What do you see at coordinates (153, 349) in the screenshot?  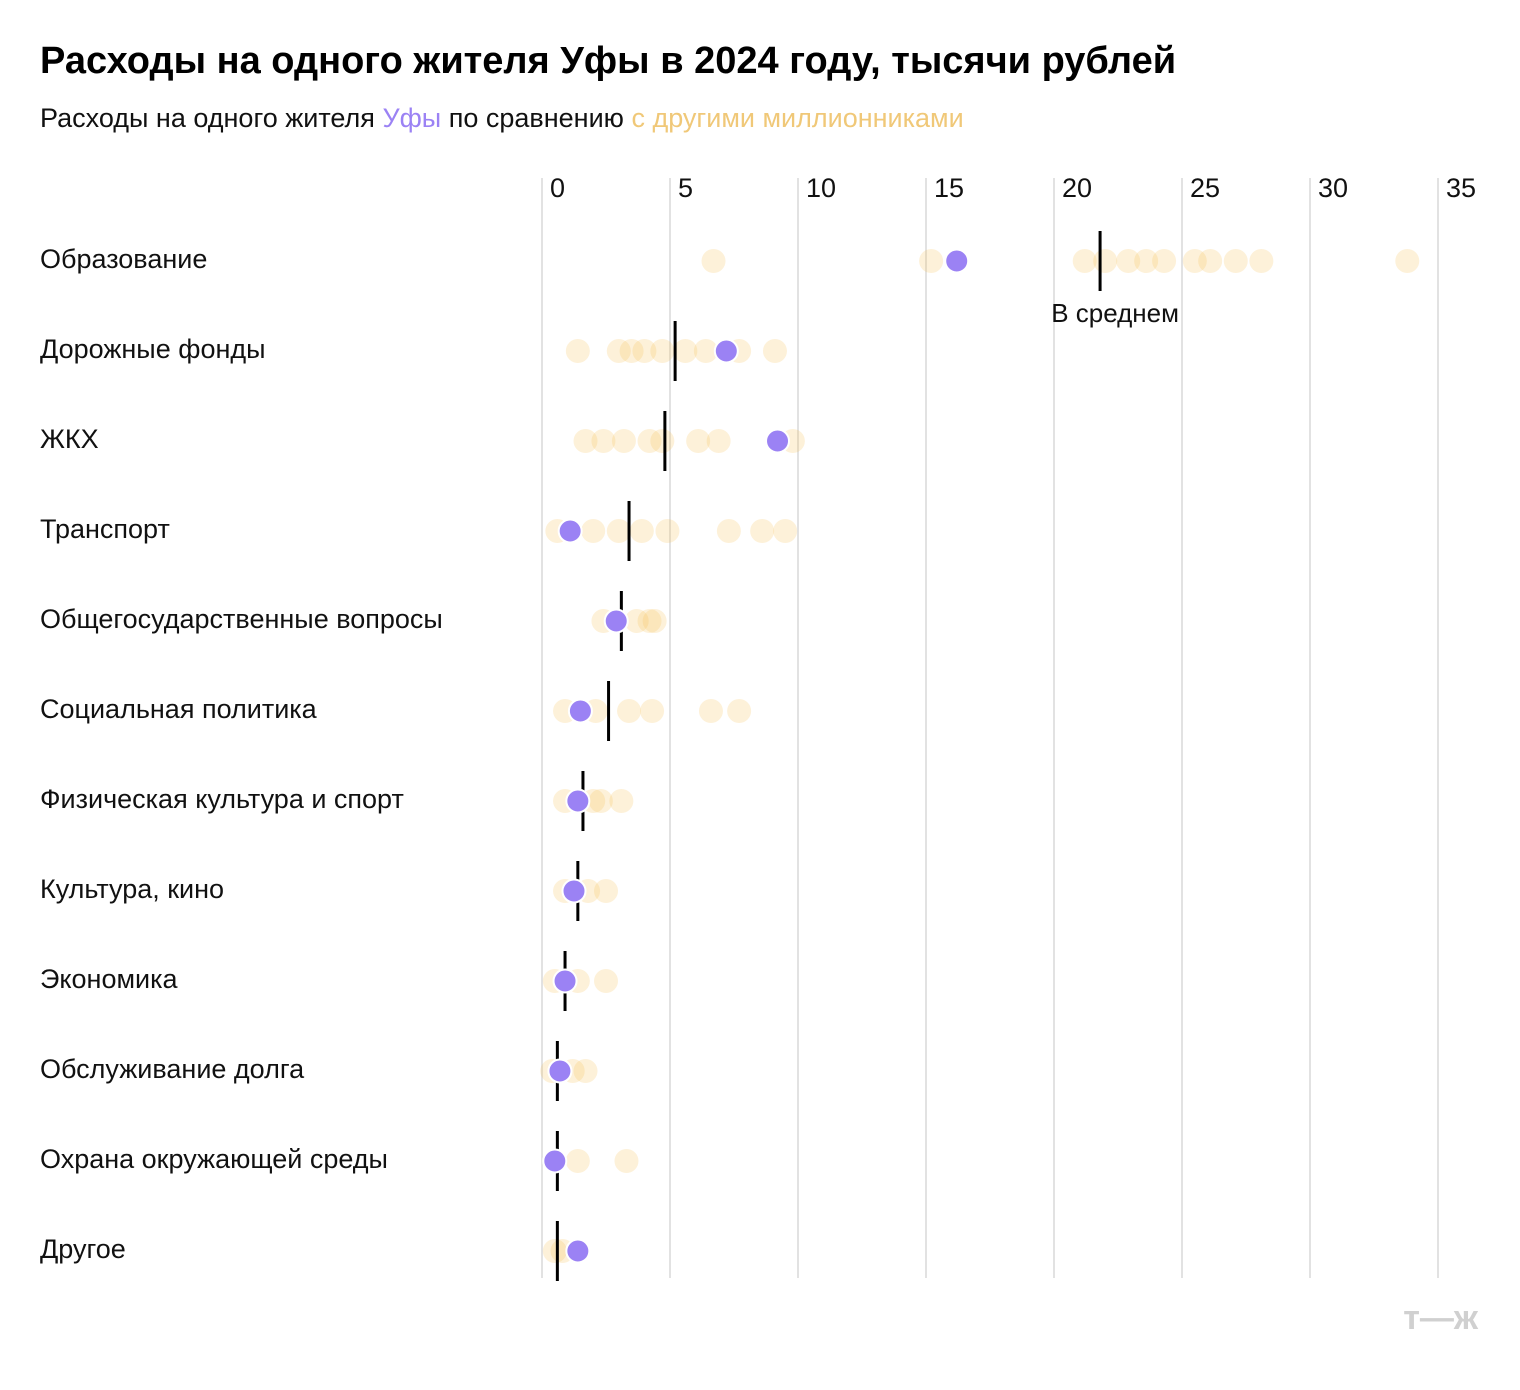 I see `y-tick-label: Дорожные фонды` at bounding box center [153, 349].